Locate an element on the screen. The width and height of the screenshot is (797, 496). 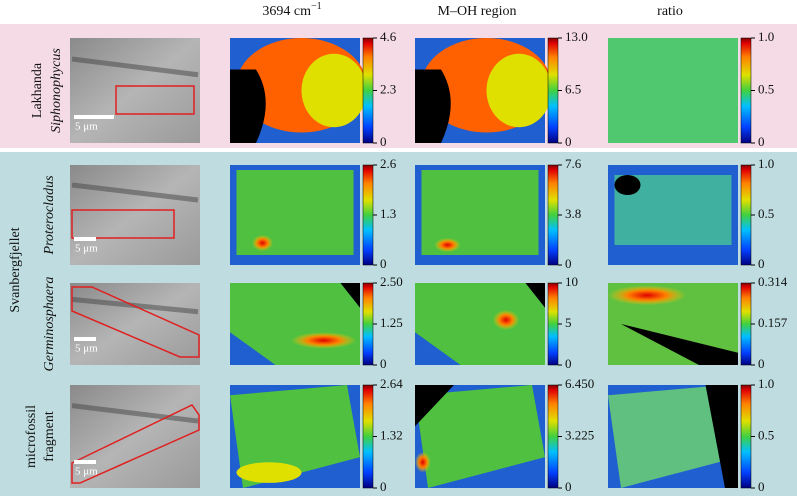
taxon-label: Germinosphaera is located at coordinates (49, 324).